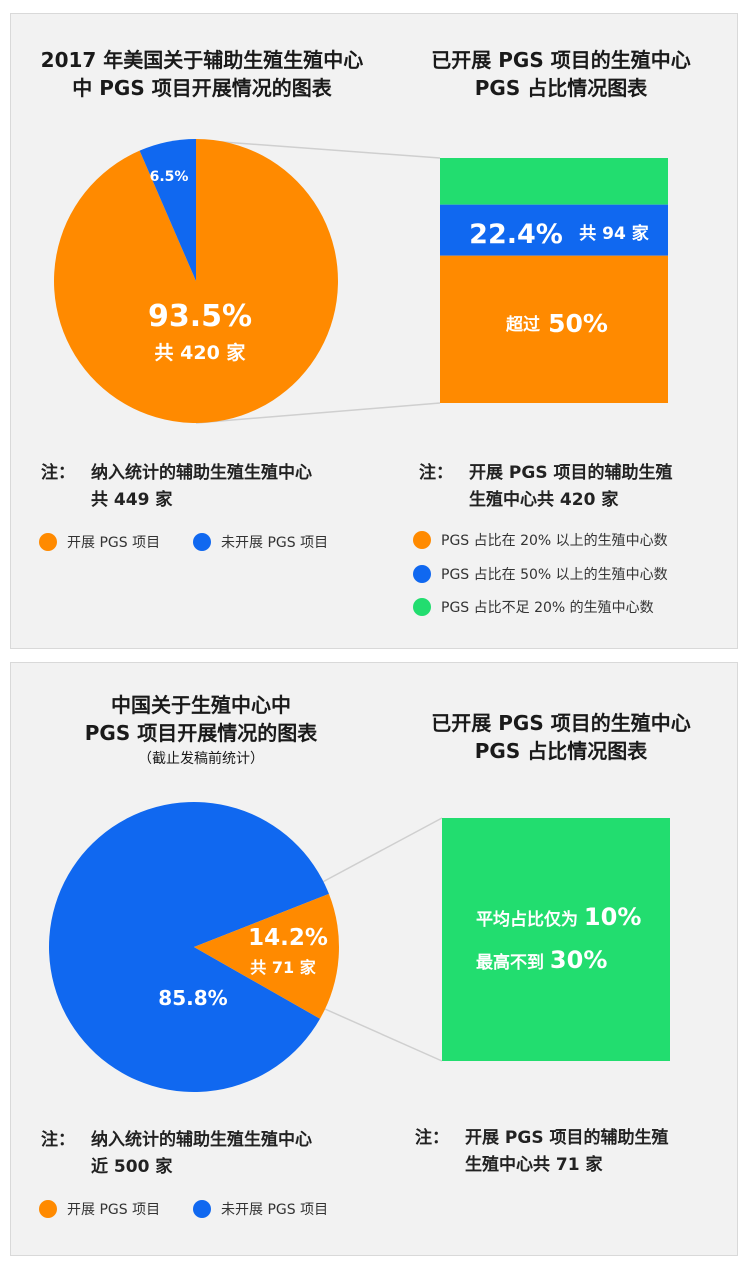 The height and width of the screenshot is (1269, 750). What do you see at coordinates (283, 967) in the screenshot?
I see `pie-label-pgs-count: 共 71 家` at bounding box center [283, 967].